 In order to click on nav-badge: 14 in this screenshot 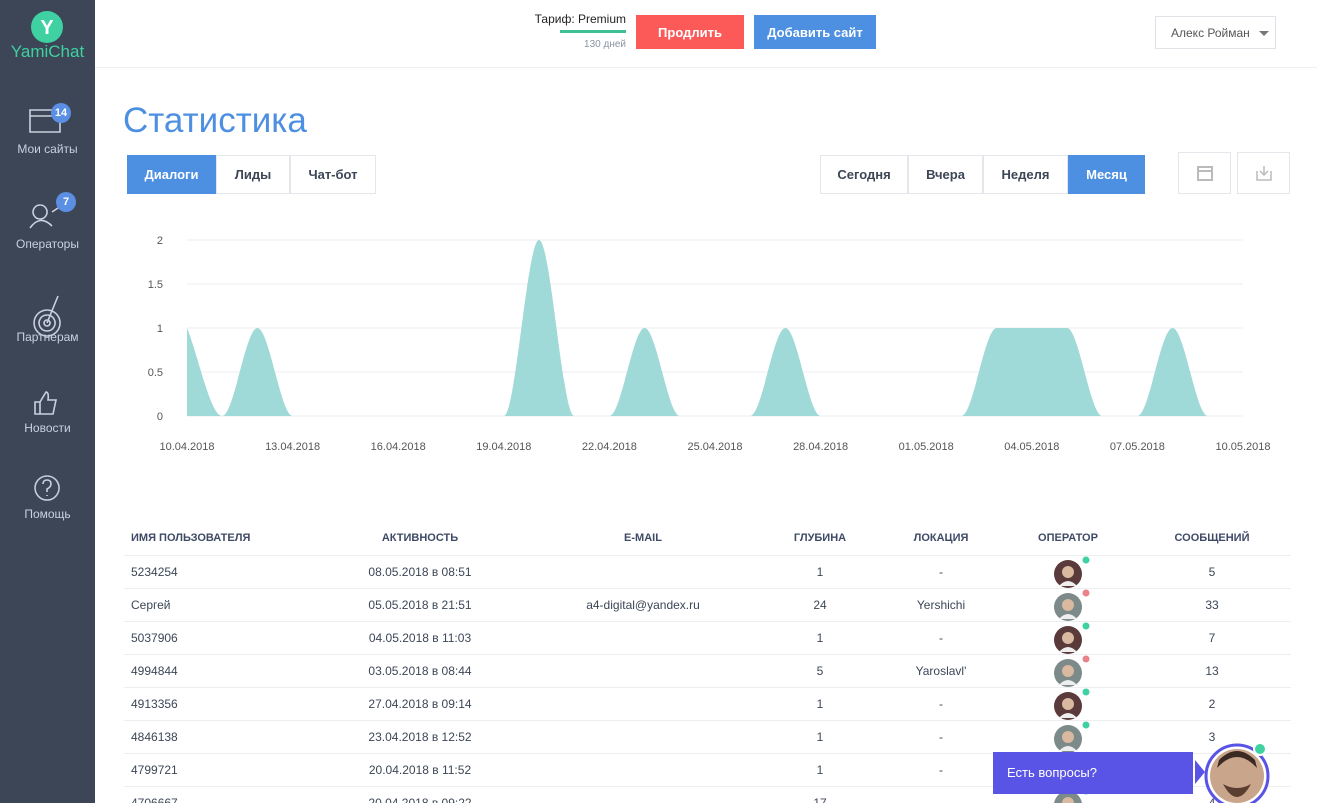, I will do `click(61, 113)`.